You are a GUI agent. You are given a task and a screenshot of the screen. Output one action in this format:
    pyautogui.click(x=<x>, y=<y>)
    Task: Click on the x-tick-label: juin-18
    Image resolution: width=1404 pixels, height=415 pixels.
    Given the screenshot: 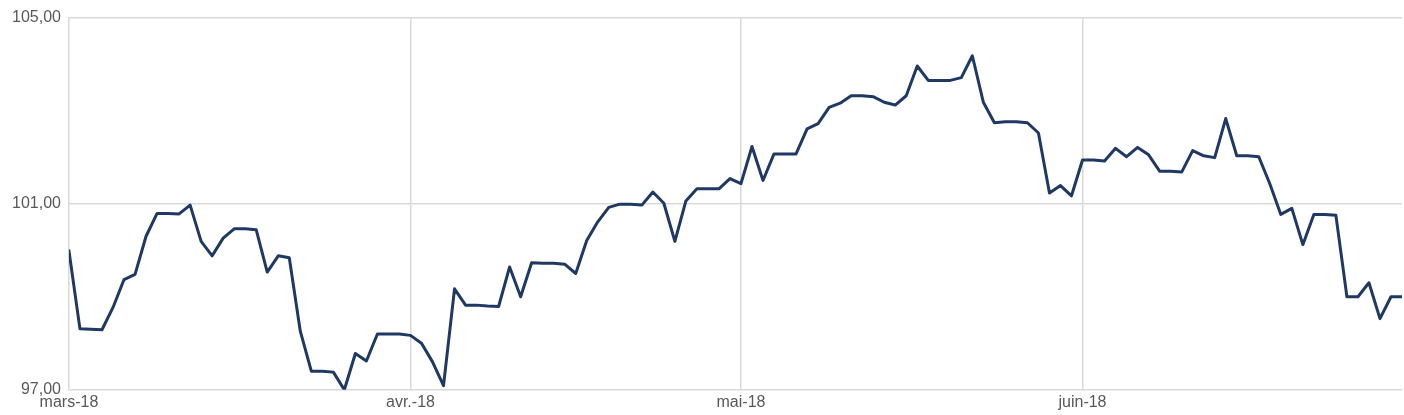 What is the action you would take?
    pyautogui.click(x=1082, y=401)
    